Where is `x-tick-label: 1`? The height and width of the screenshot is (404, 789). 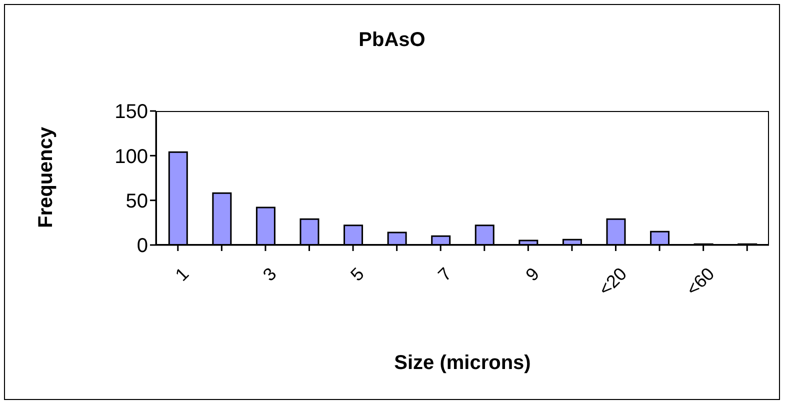
x-tick-label: 1 is located at coordinates (182, 274).